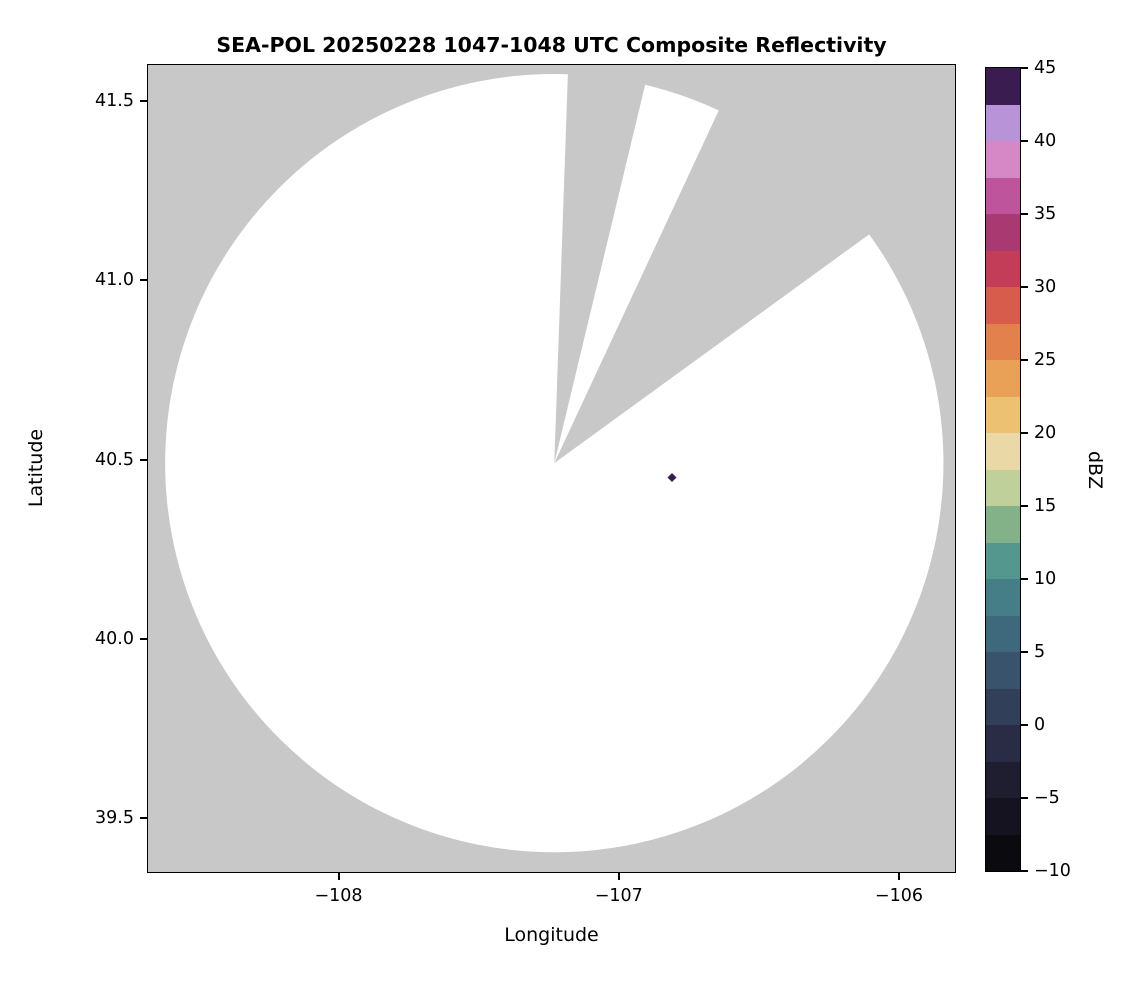 This screenshot has width=1146, height=990. I want to click on colorbar-tick-label: 35, so click(1045, 214).